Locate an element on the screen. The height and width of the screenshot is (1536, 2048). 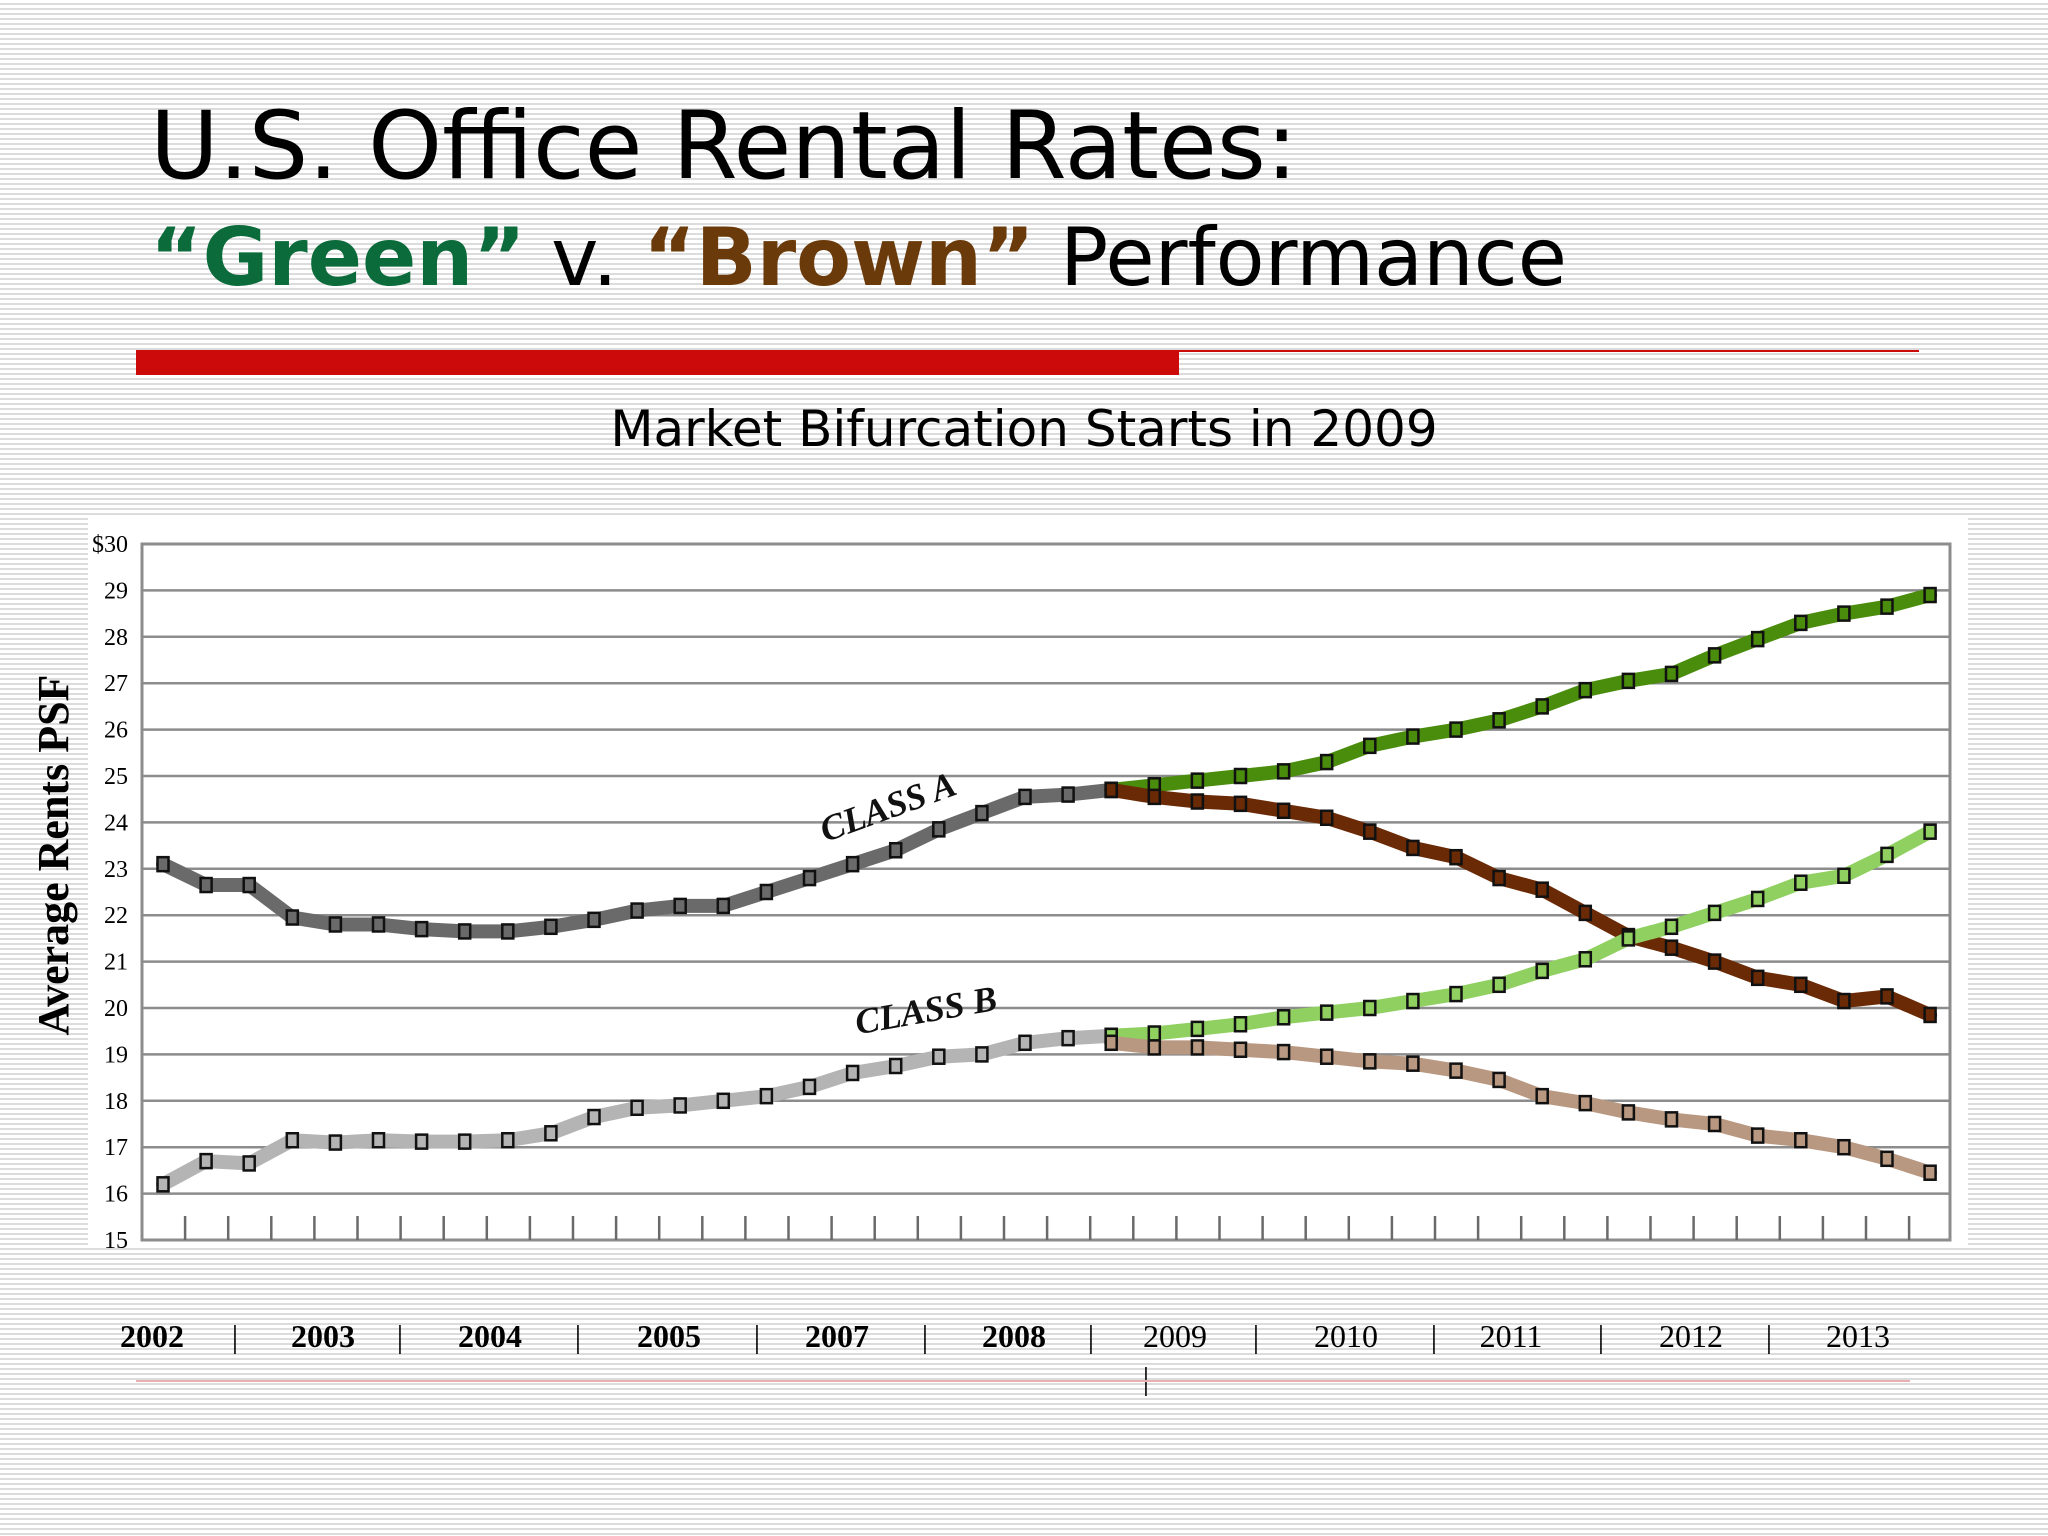
year-label: 2009 is located at coordinates (1175, 1336).